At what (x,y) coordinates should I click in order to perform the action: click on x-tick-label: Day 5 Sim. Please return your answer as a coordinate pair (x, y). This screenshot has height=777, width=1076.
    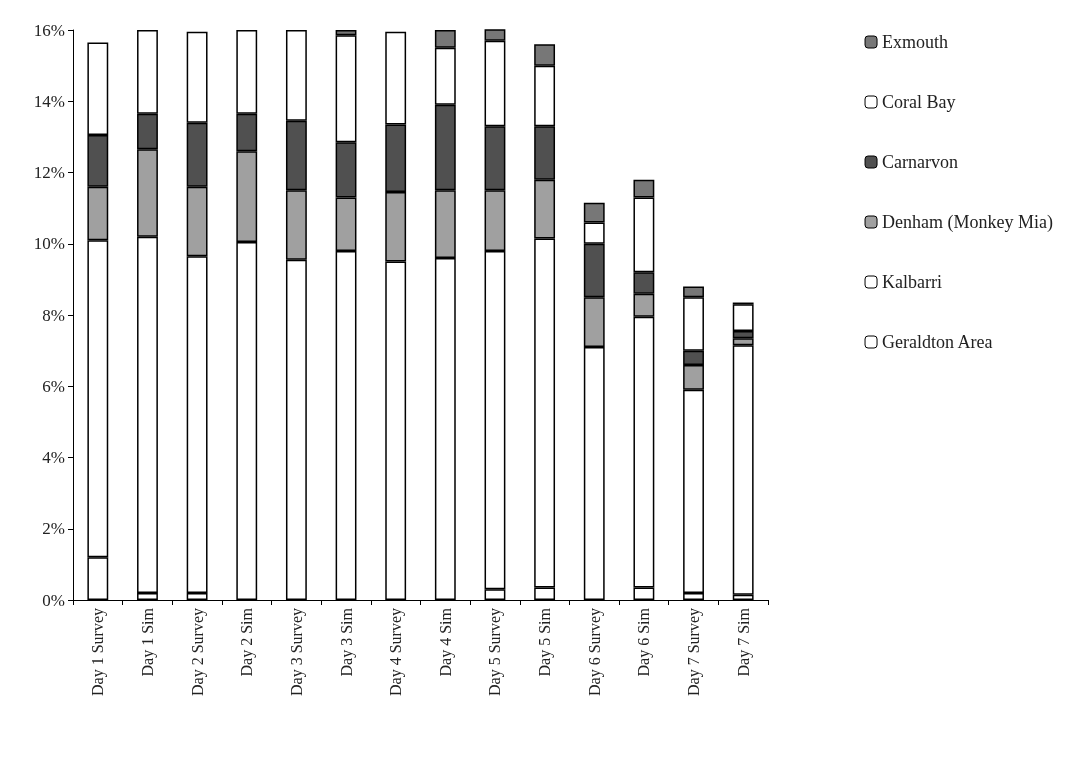
    Looking at the image, I should click on (545, 642).